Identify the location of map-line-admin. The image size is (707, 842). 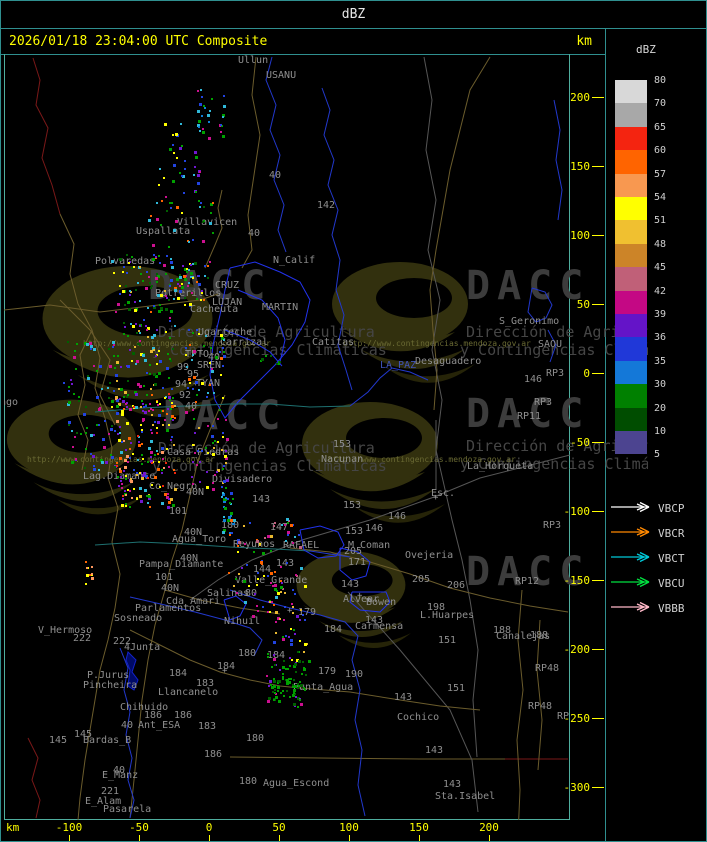
(435, 497).